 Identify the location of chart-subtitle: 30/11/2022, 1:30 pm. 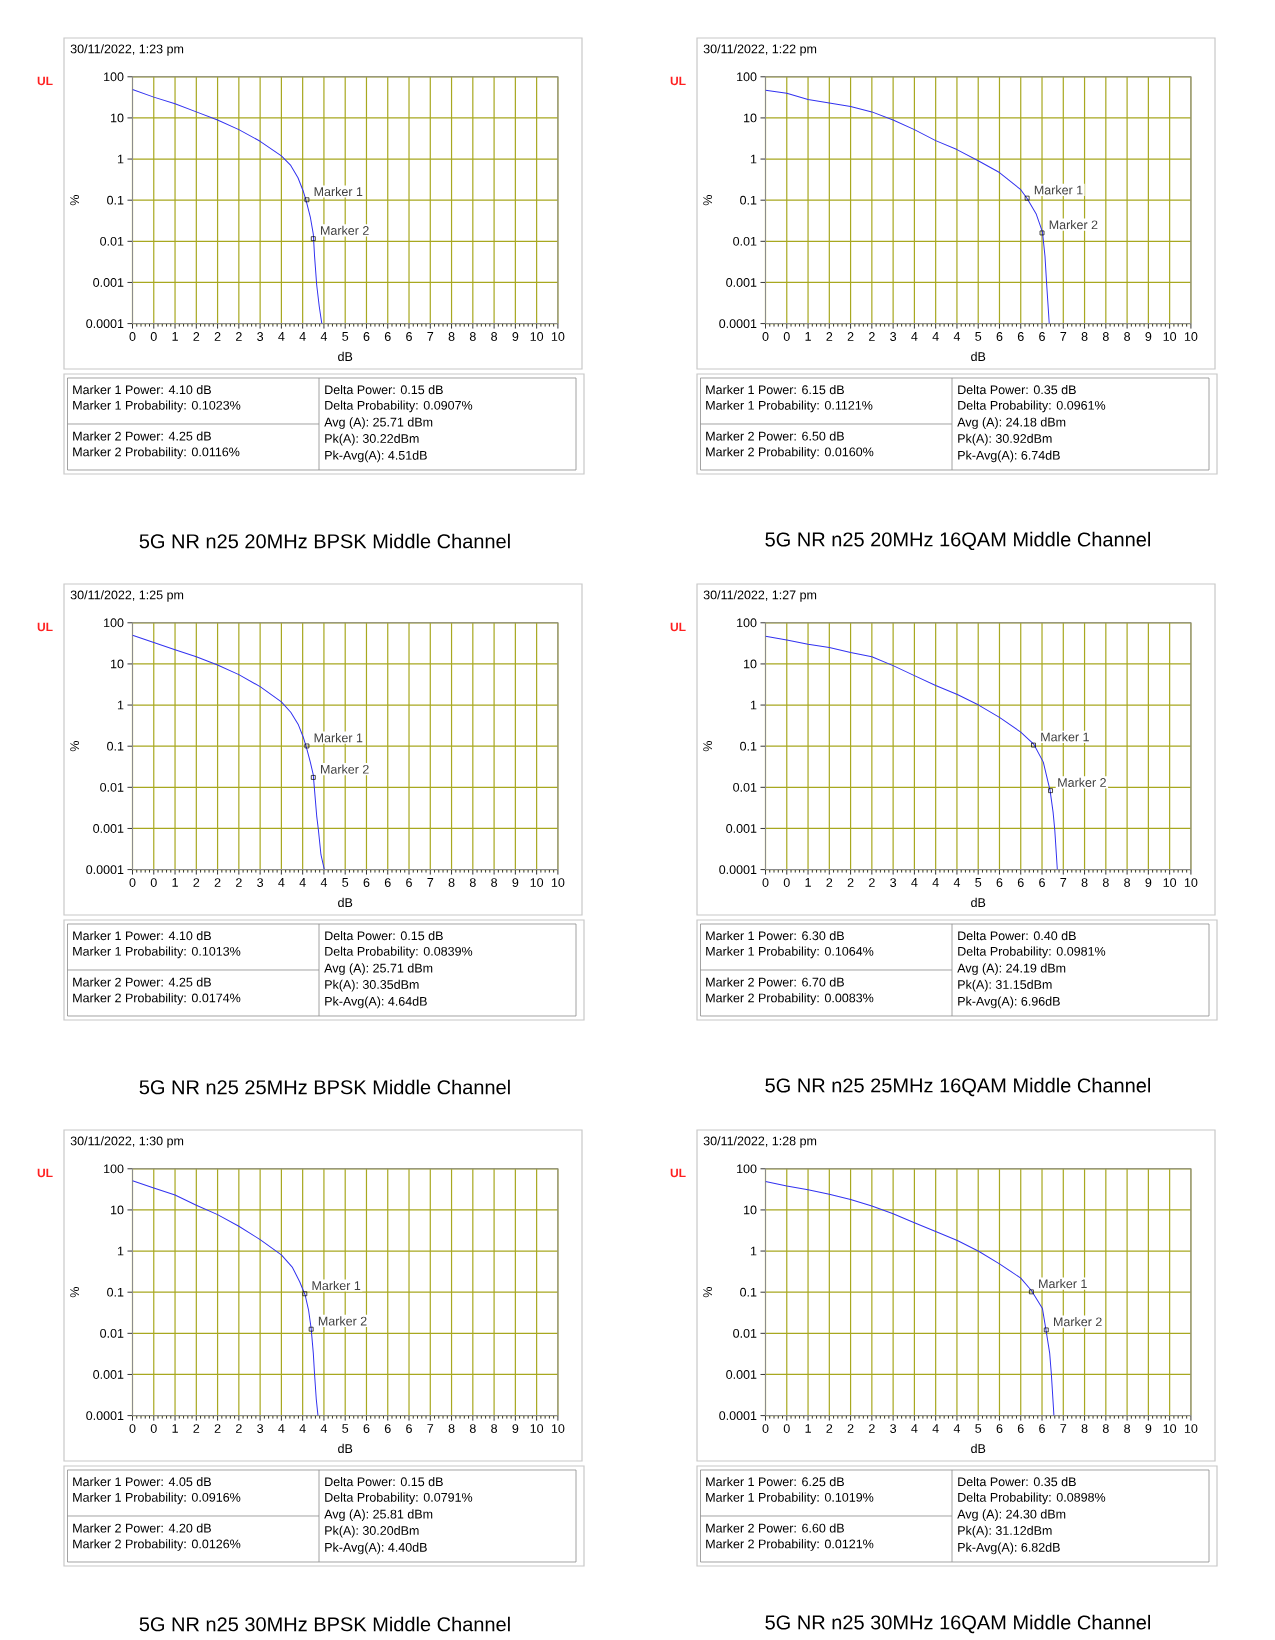
(127, 1142).